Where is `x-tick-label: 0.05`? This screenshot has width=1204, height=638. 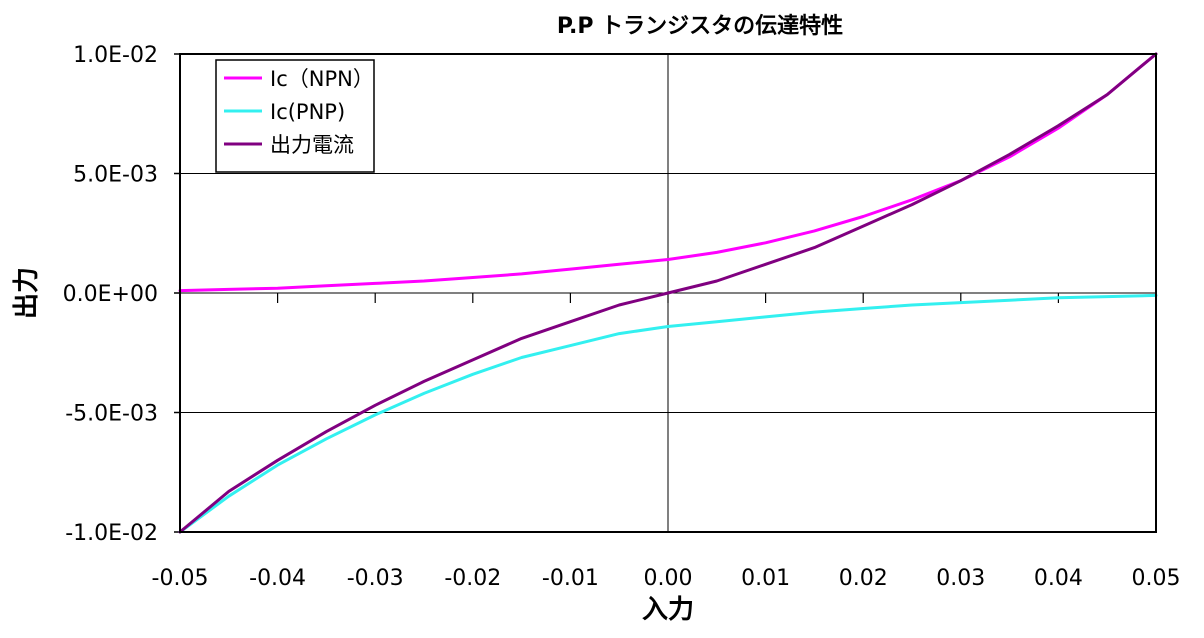 x-tick-label: 0.05 is located at coordinates (1156, 578).